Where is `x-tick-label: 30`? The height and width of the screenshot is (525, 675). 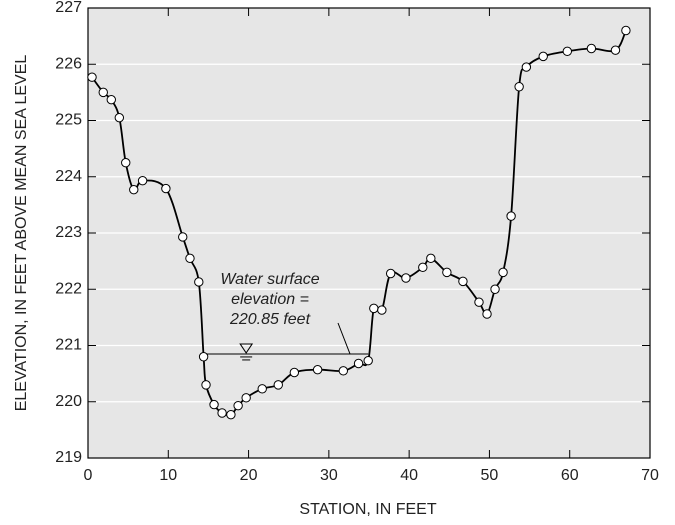
x-tick-label: 30 is located at coordinates (329, 475).